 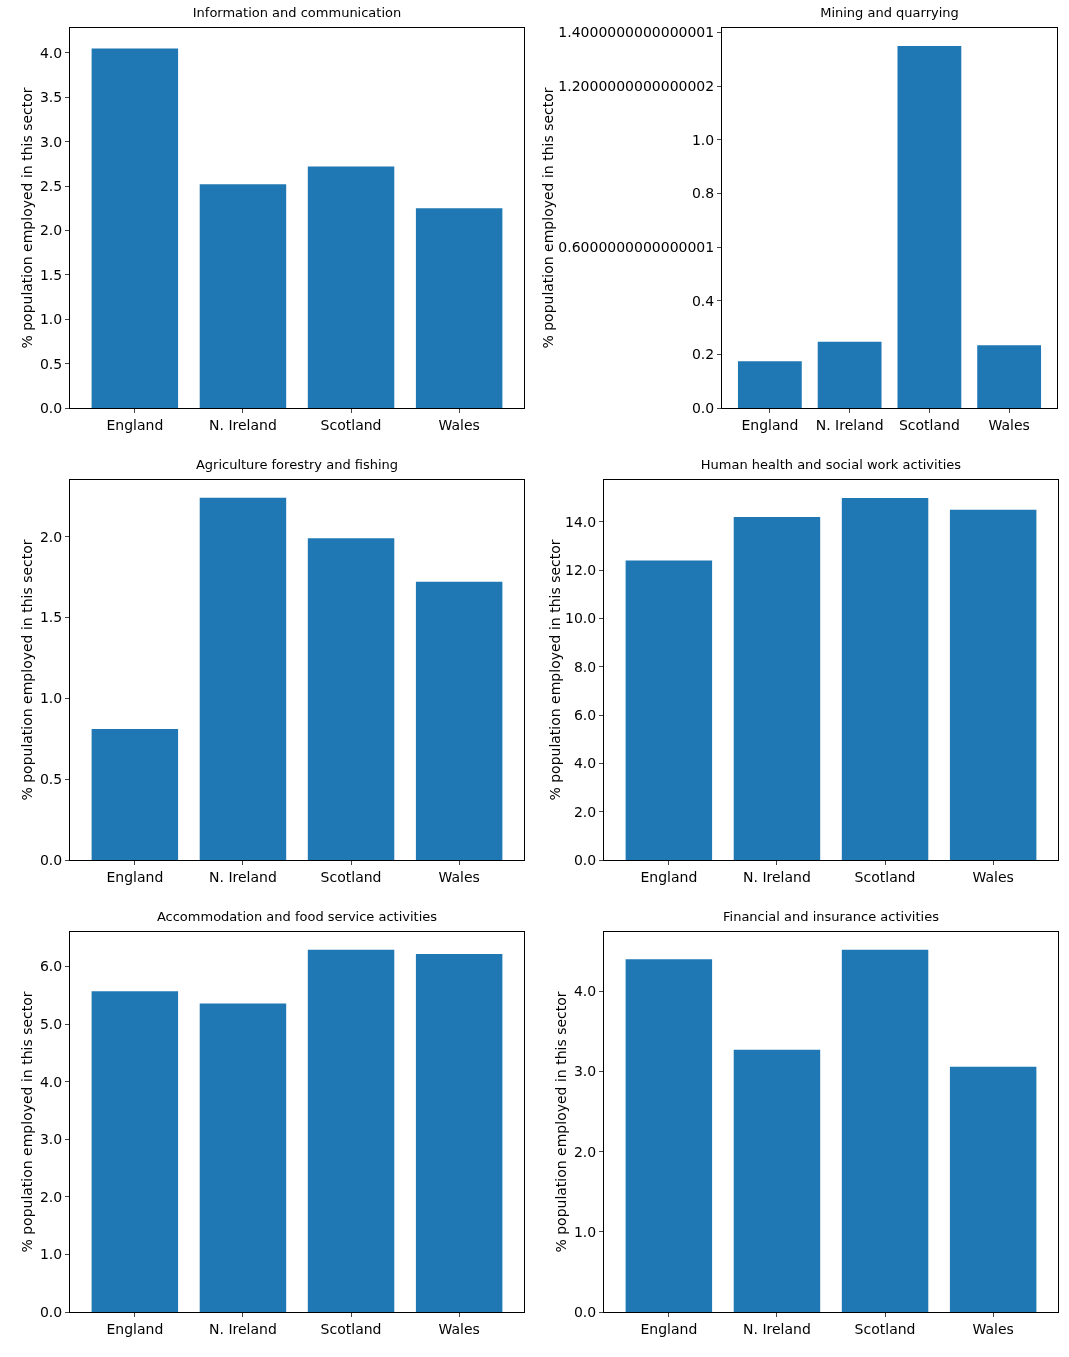 What do you see at coordinates (297, 13) in the screenshot?
I see `chart-title: Information and communication` at bounding box center [297, 13].